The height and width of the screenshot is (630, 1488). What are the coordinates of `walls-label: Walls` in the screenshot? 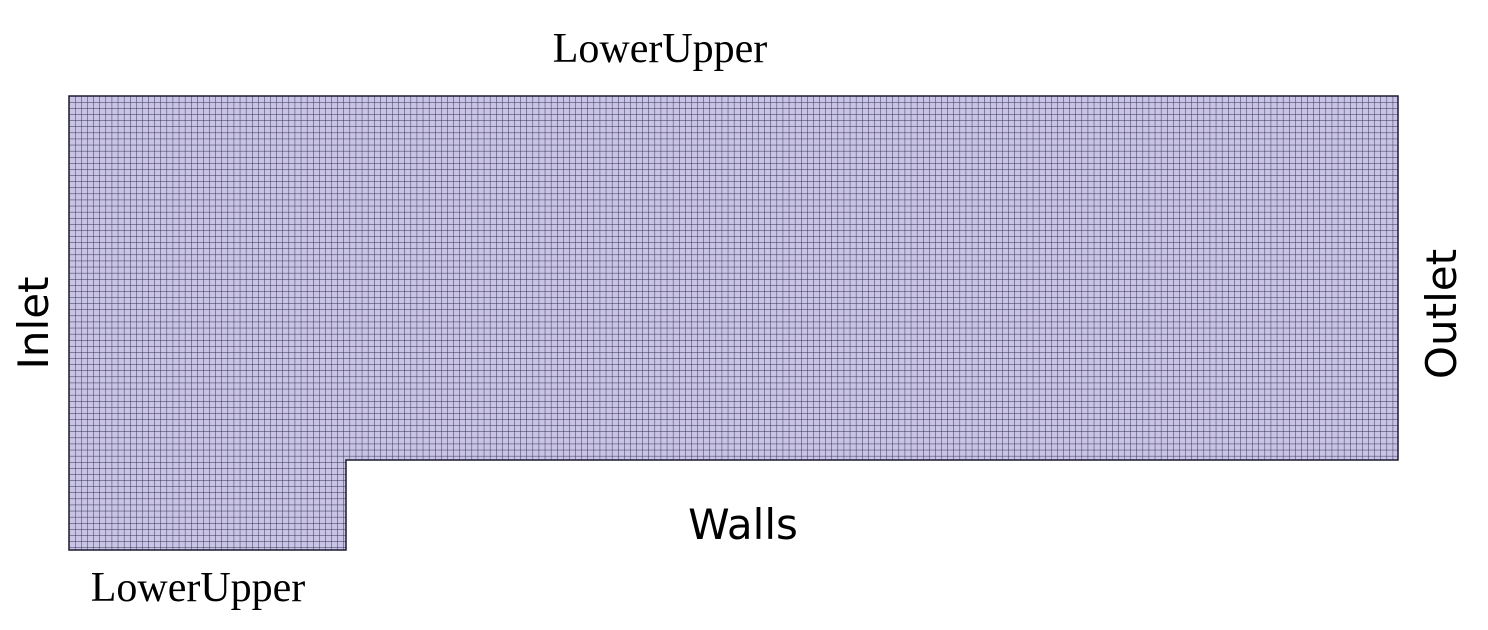 It's located at (743, 524).